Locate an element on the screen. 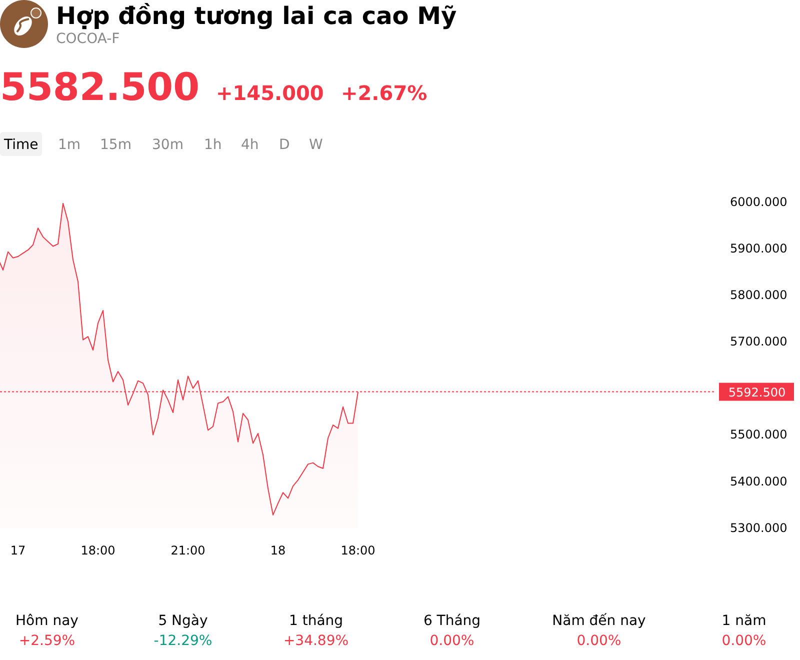 The width and height of the screenshot is (800, 660). text: Năm đến nay is located at coordinates (599, 621).